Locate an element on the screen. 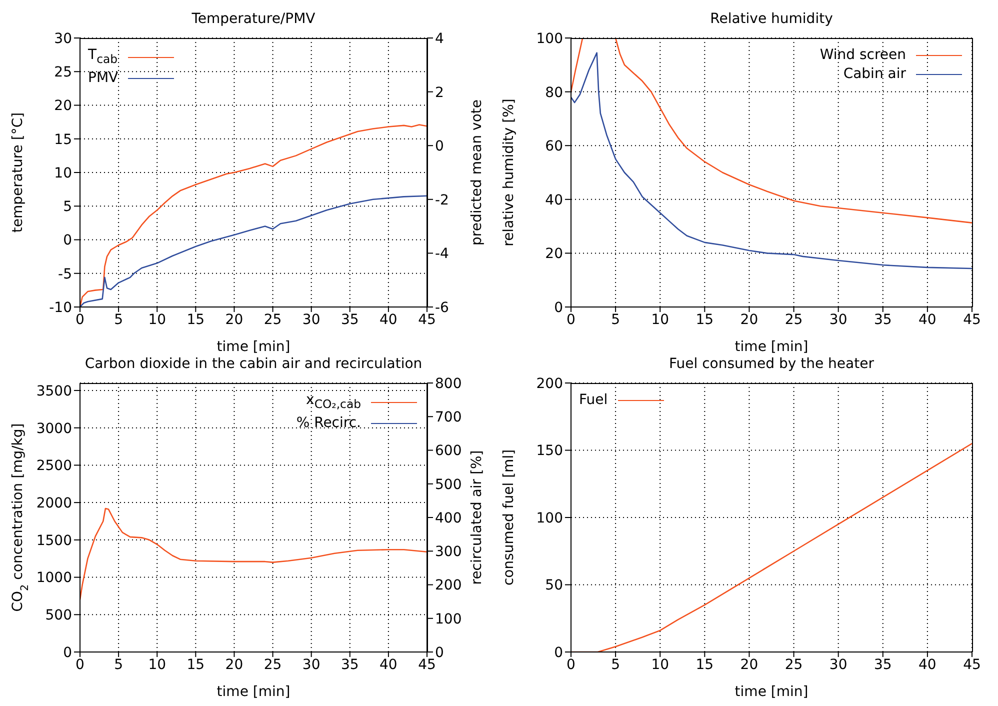 The height and width of the screenshot is (706, 998). y-tick-label: 15 is located at coordinates (63, 140).